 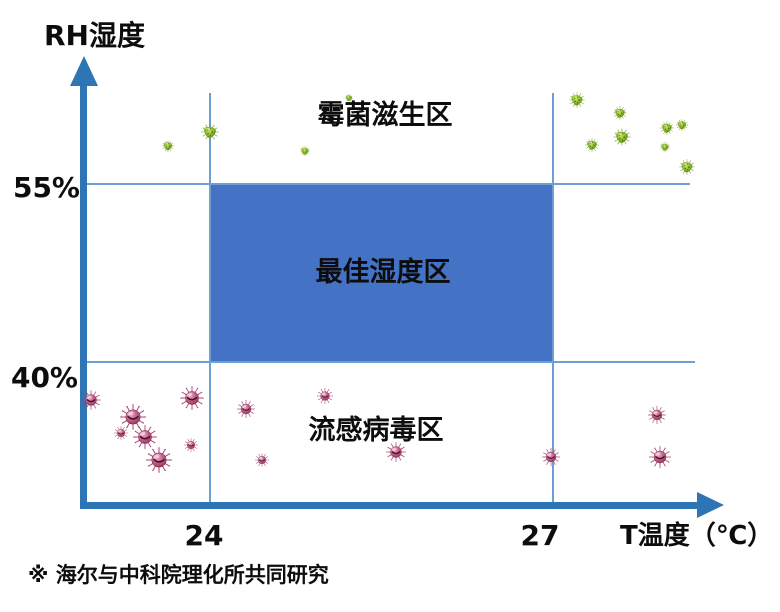 I want to click on zone-label-mold: 霉菌滋生区, so click(x=385, y=115).